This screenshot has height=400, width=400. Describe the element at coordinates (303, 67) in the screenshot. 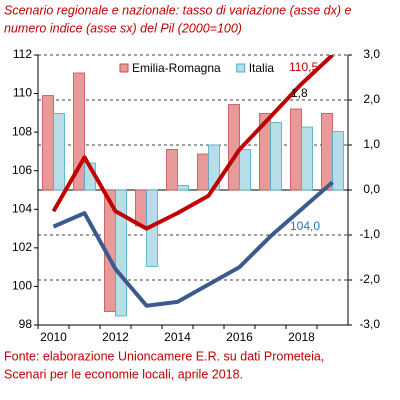

I see `annotation: 110,5` at that location.